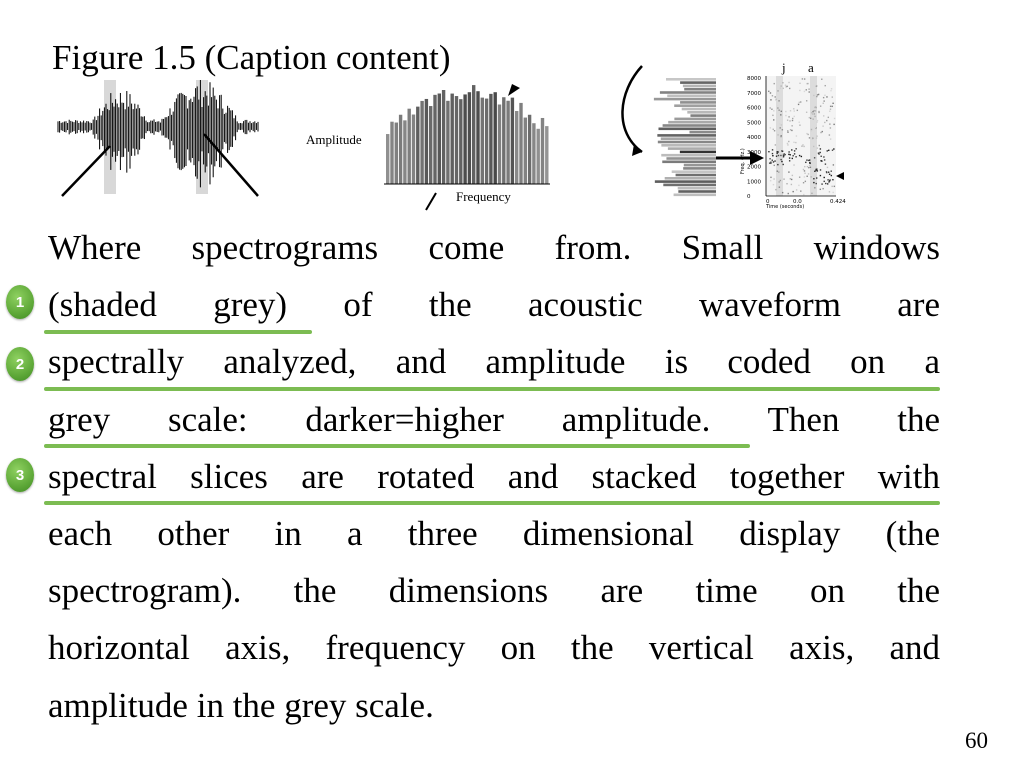  What do you see at coordinates (428, 147) in the screenshot?
I see `spectral-slice: Amplitude Frequency` at bounding box center [428, 147].